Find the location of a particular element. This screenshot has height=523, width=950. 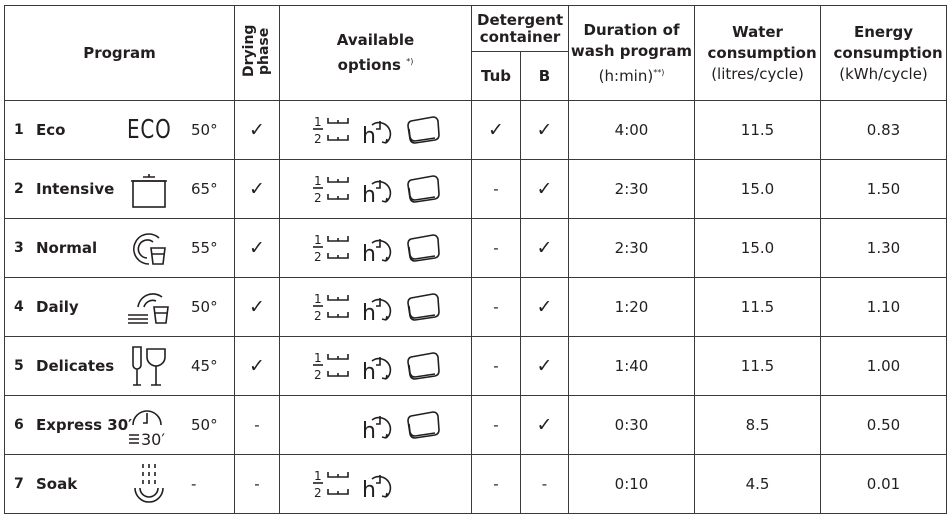

program-cell: 7 Soak - is located at coordinates (119, 484).